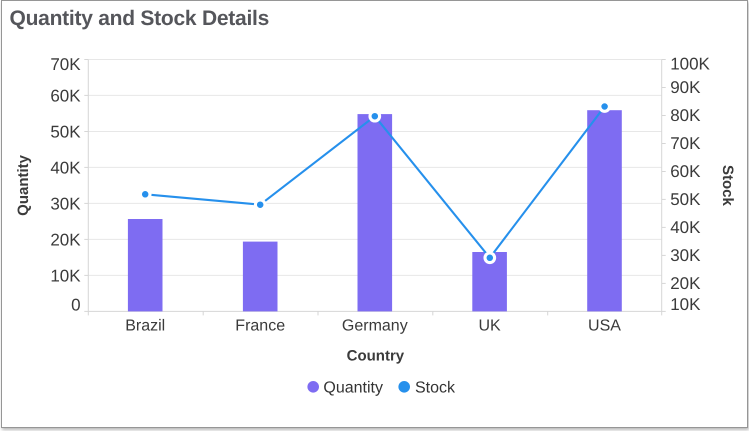 This screenshot has height=431, width=749. What do you see at coordinates (375, 326) in the screenshot?
I see `svg-text: Germany` at bounding box center [375, 326].